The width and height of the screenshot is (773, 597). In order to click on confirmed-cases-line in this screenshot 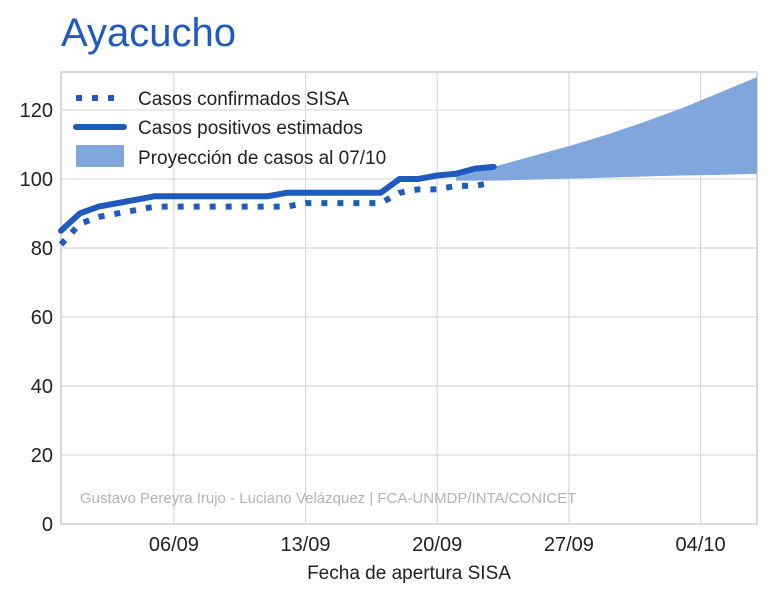, I will do `click(276, 213)`.